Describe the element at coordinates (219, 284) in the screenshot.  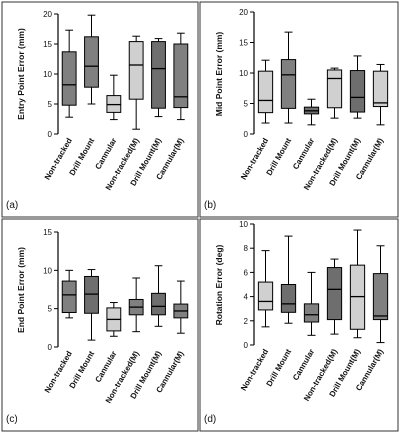
I see `y-axis-label: Rotation Error (deg)` at that location.